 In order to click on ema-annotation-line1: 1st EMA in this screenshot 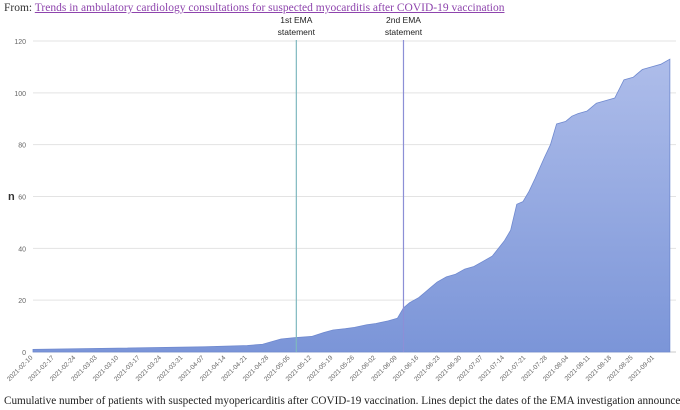, I will do `click(296, 20)`.